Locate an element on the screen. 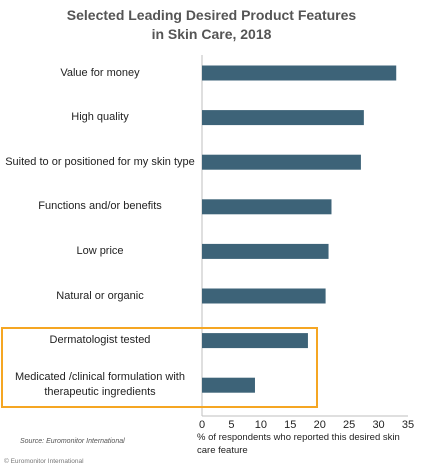  category-label: Value for money is located at coordinates (100, 72).